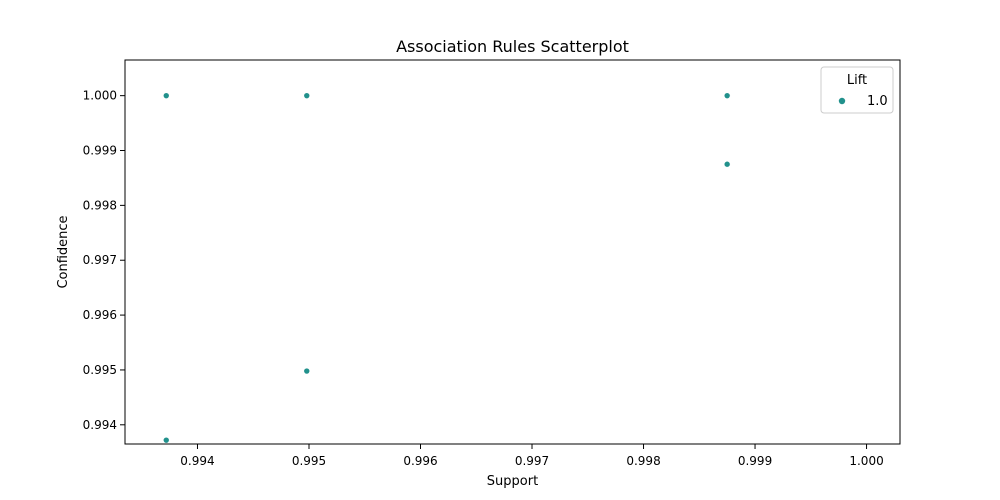 The image size is (1000, 500). I want to click on y-axis-label: Confidence, so click(63, 251).